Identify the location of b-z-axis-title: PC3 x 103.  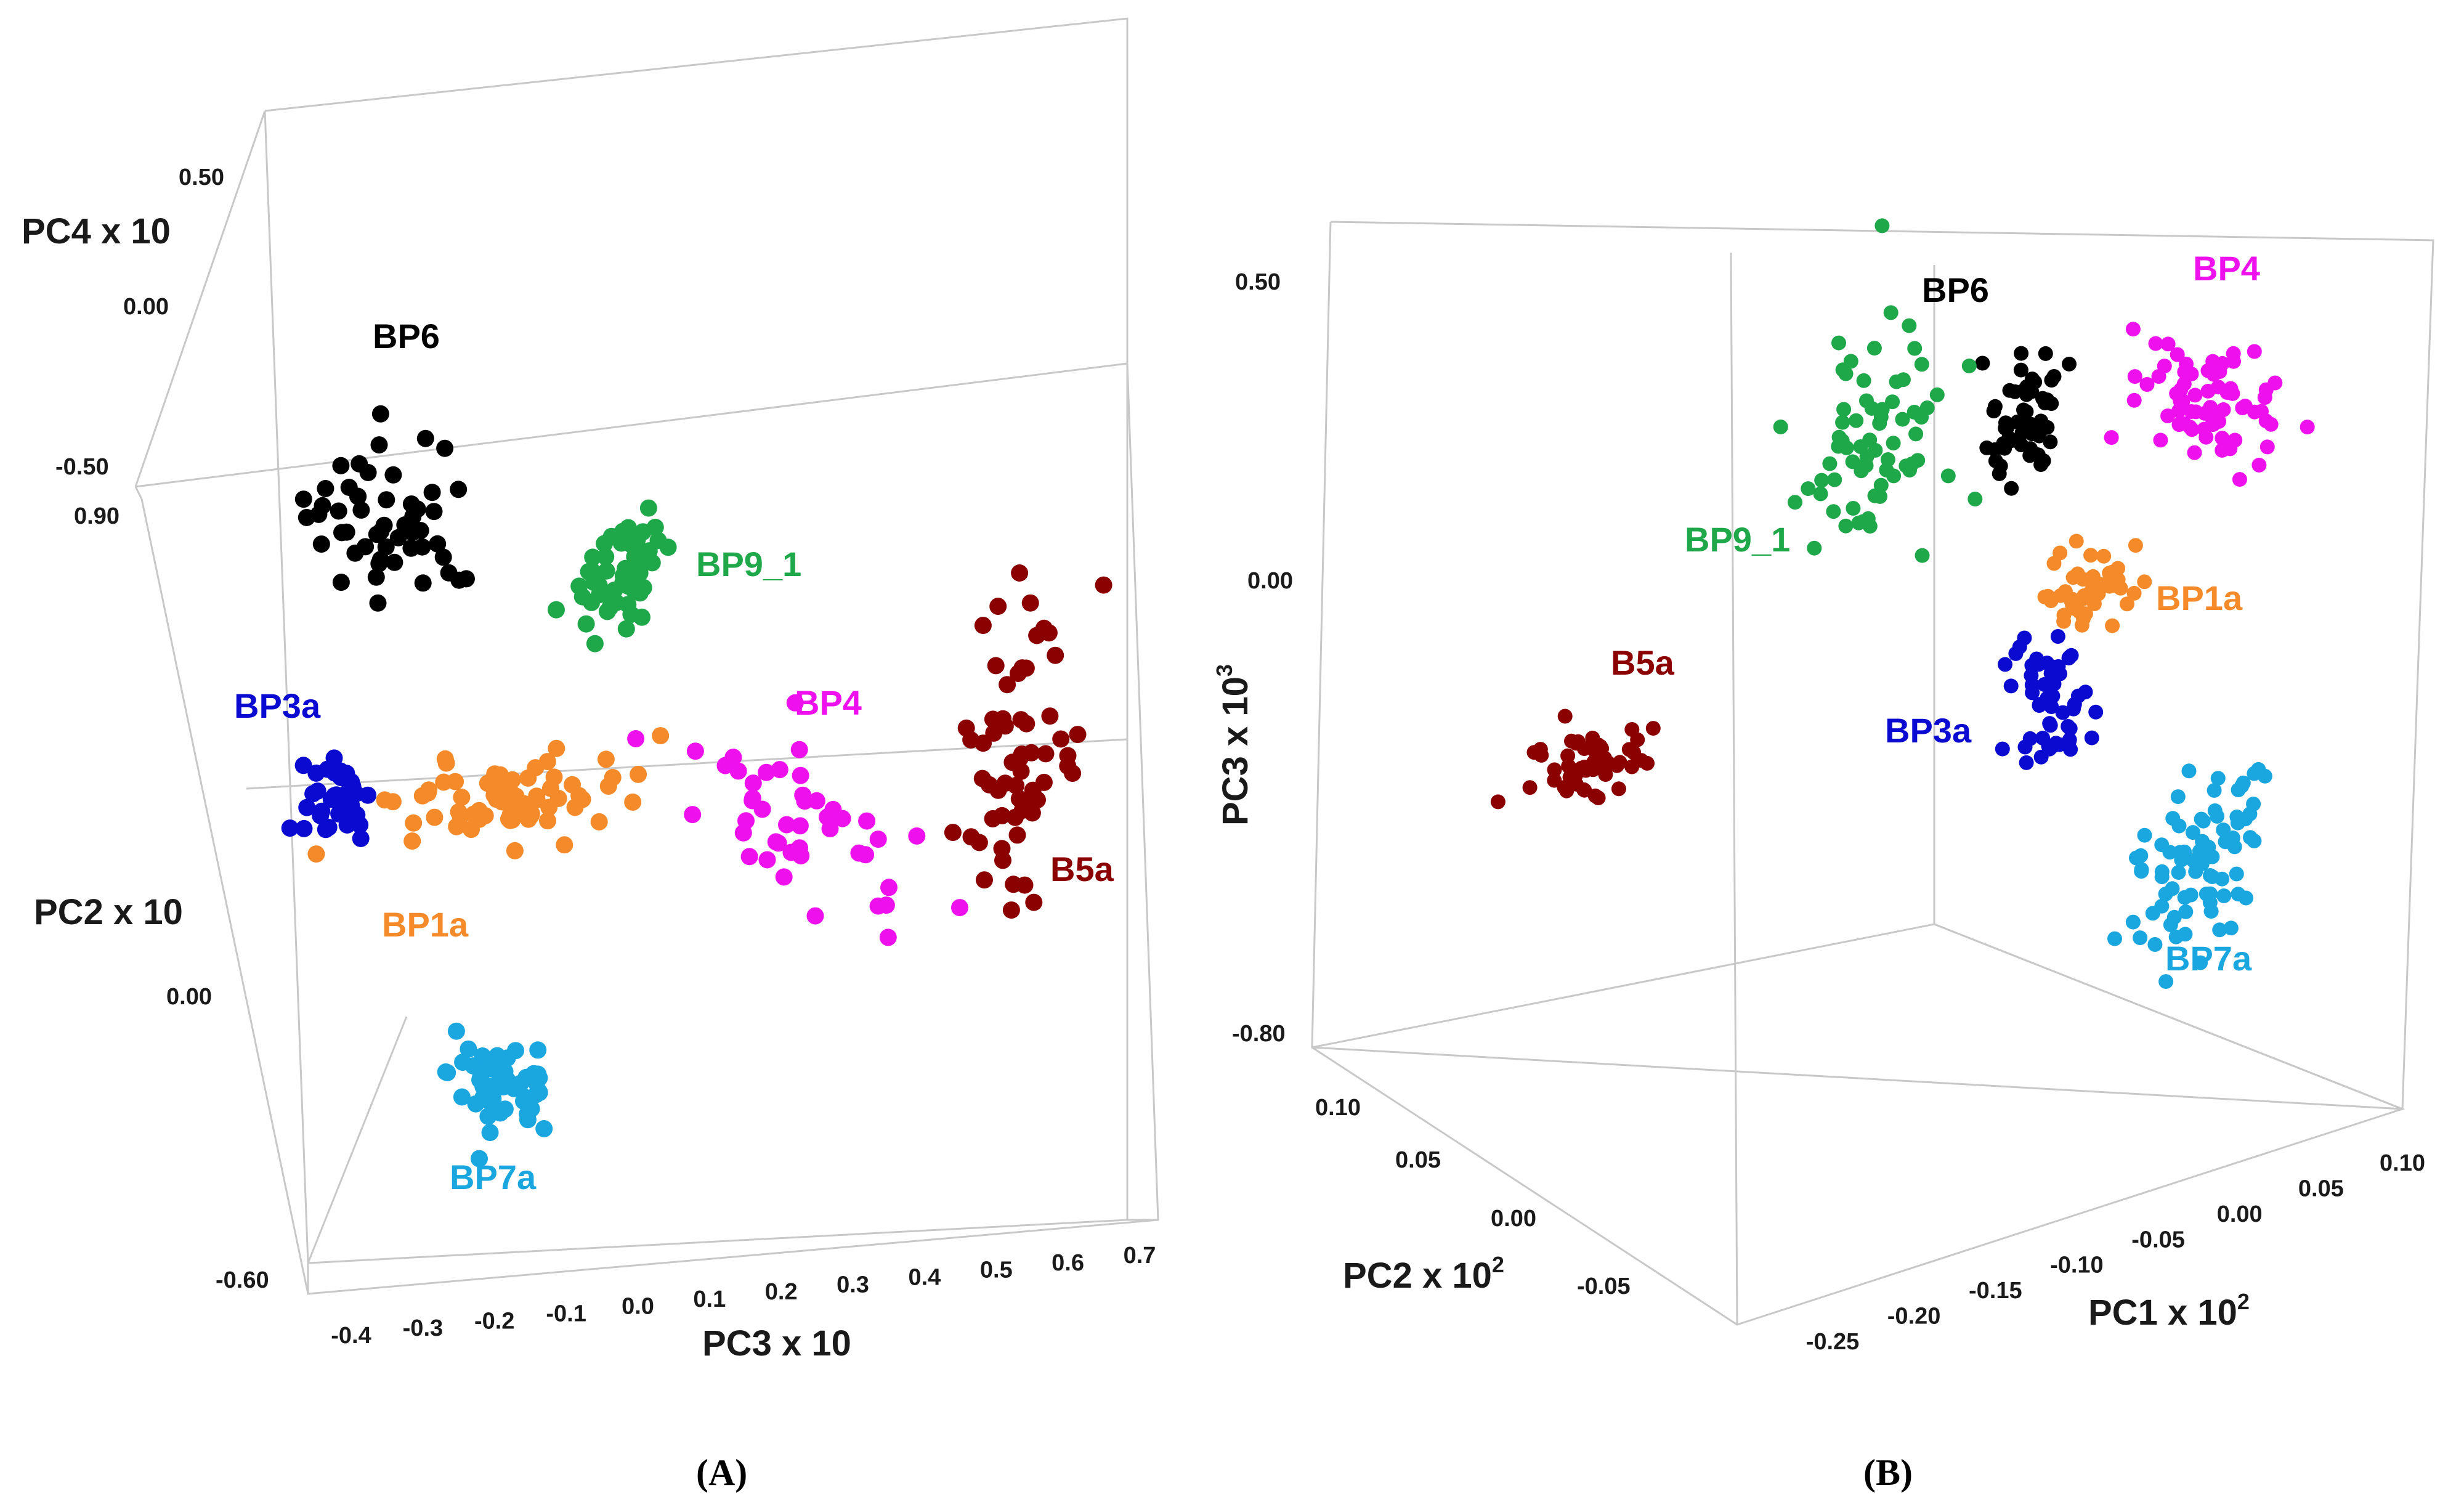
(1233, 745).